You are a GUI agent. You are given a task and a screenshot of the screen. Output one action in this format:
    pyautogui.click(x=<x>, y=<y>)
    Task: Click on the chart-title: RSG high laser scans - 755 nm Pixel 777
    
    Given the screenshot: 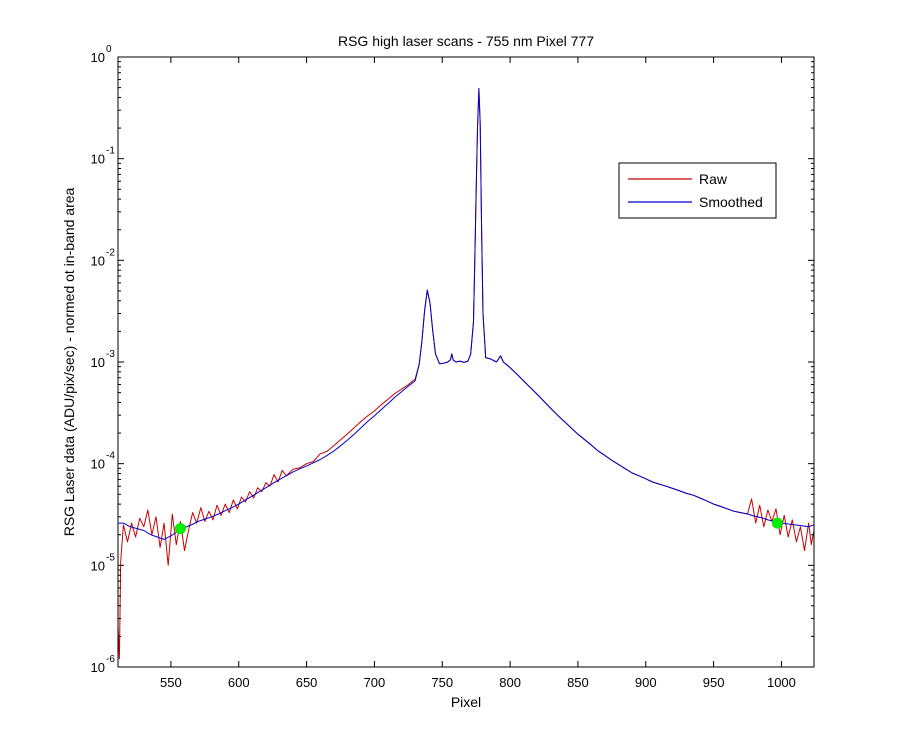 What is the action you would take?
    pyautogui.click(x=466, y=41)
    